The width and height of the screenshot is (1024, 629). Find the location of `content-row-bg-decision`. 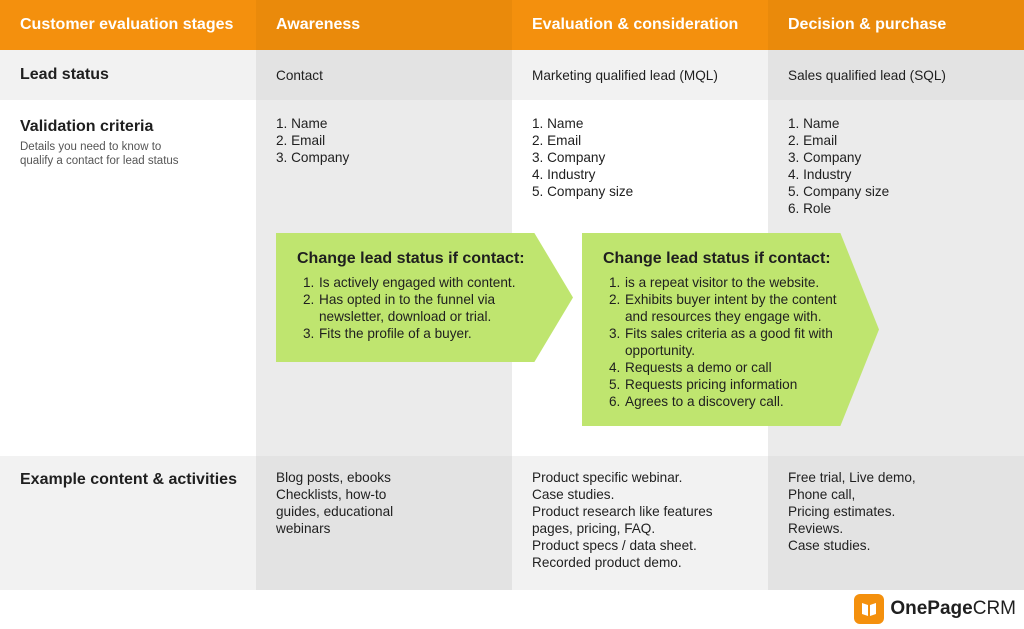

content-row-bg-decision is located at coordinates (896, 523).